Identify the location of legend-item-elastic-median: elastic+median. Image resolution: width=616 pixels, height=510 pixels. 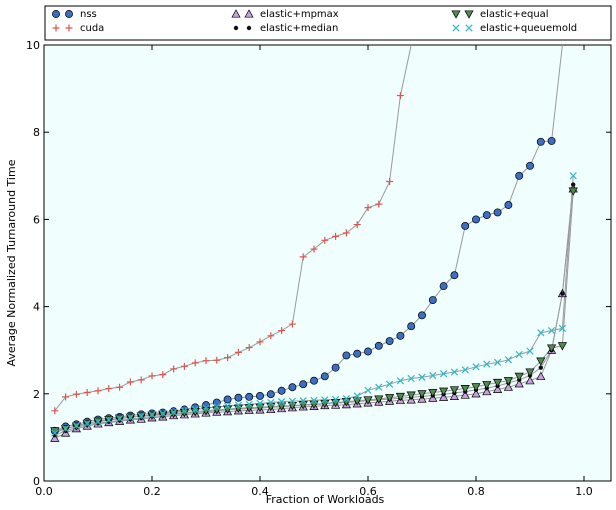
(285, 28).